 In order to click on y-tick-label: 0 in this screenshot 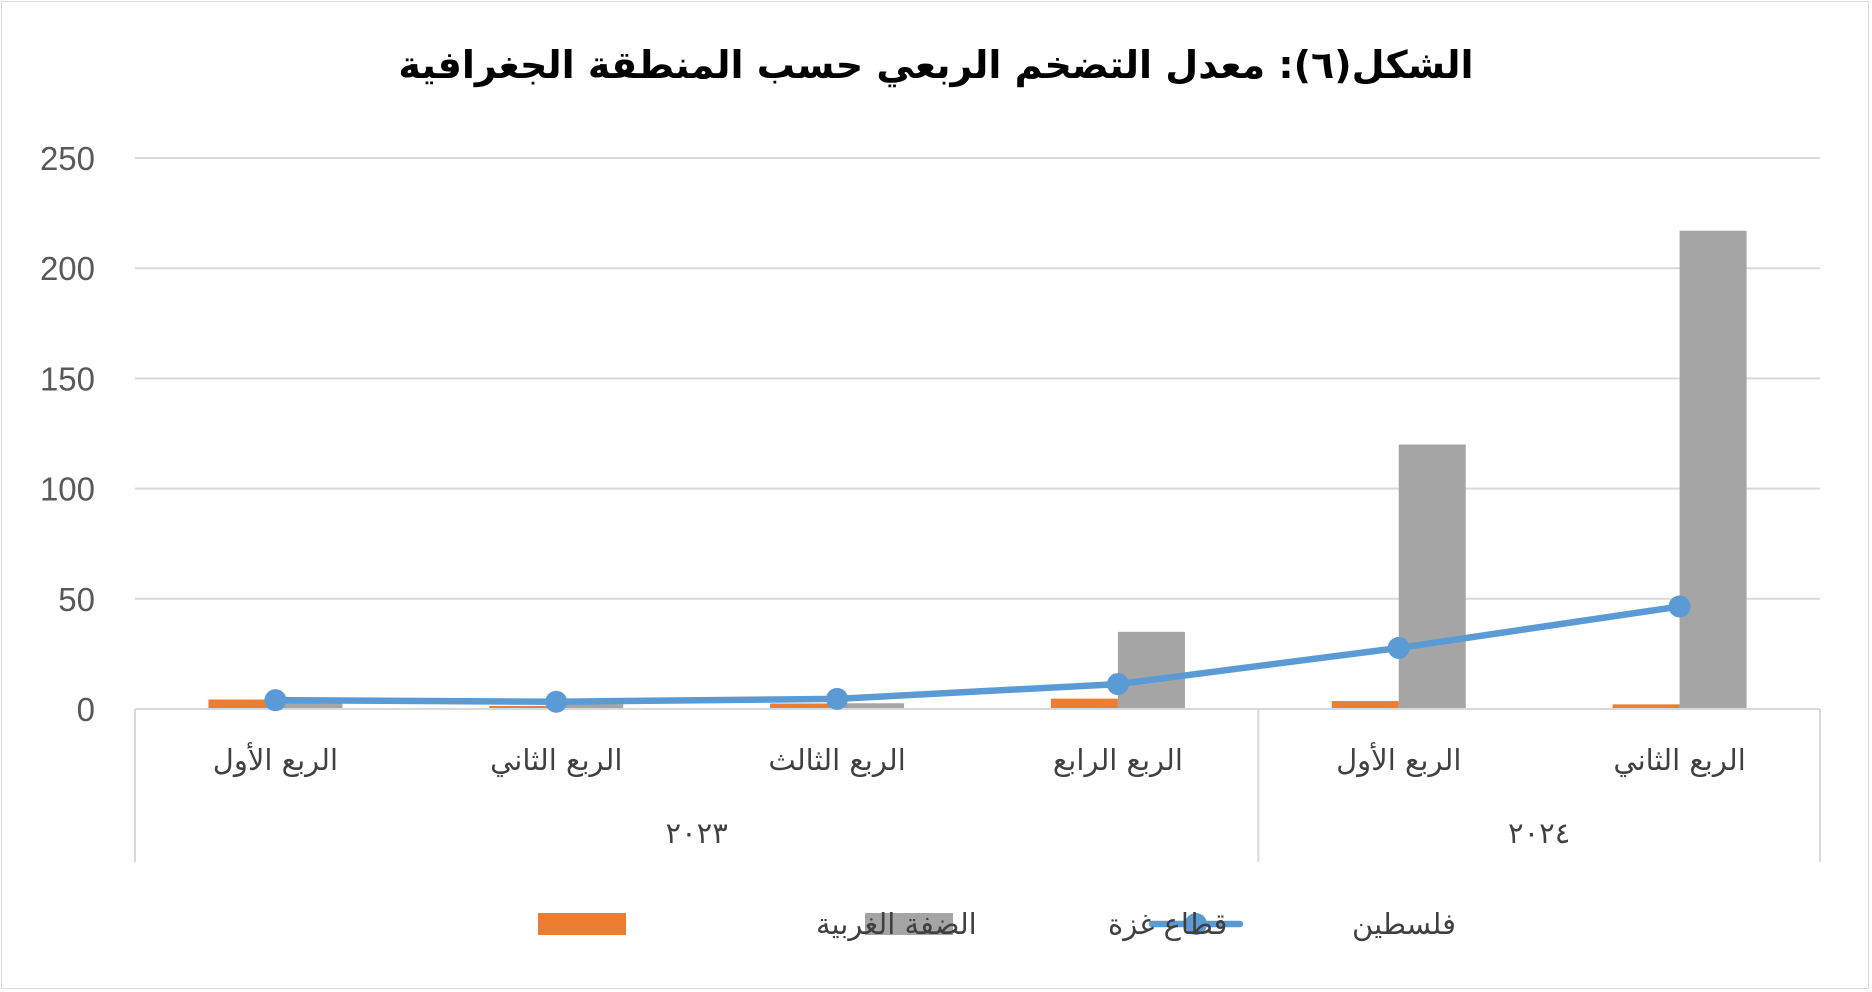, I will do `click(86, 709)`.